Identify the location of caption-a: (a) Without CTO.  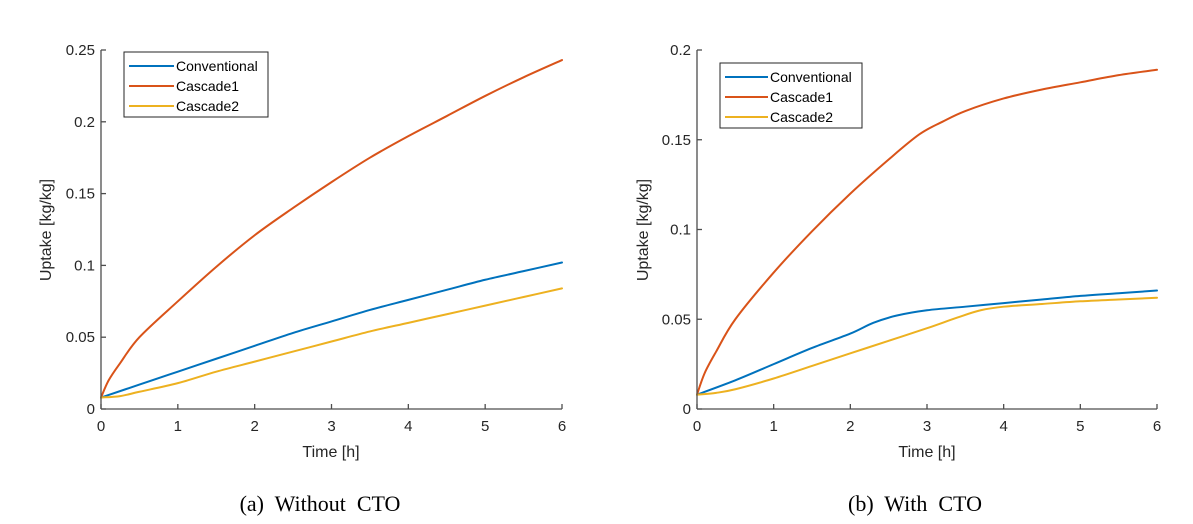
(320, 503).